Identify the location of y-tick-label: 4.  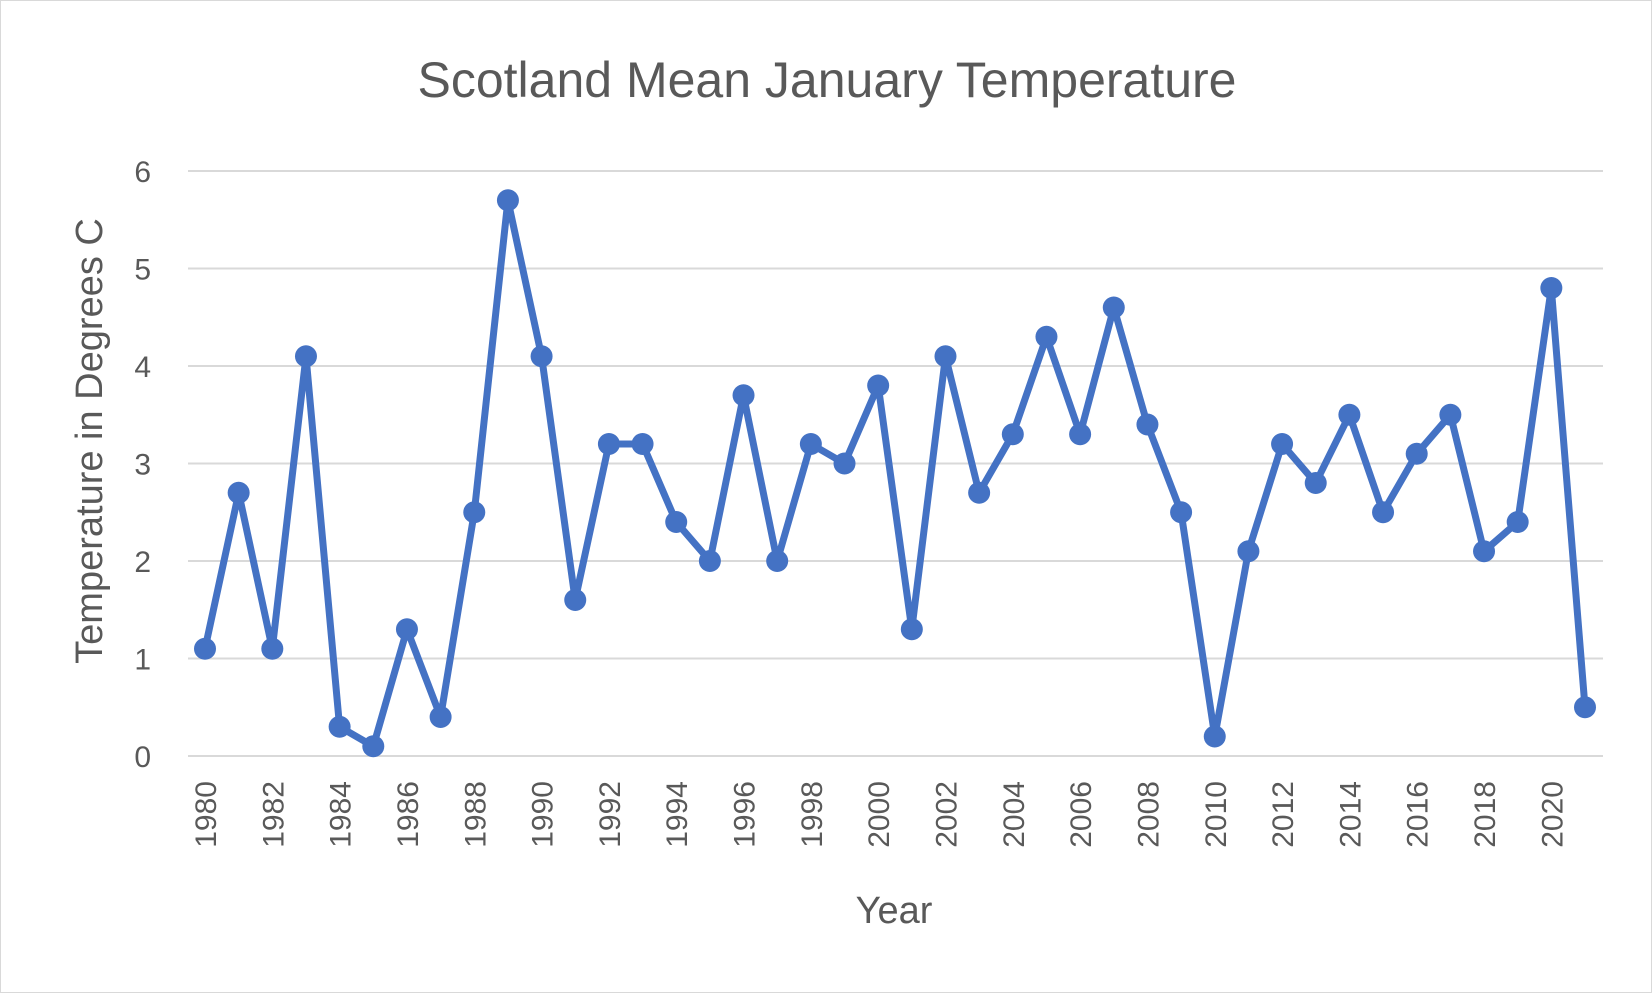
(142, 367).